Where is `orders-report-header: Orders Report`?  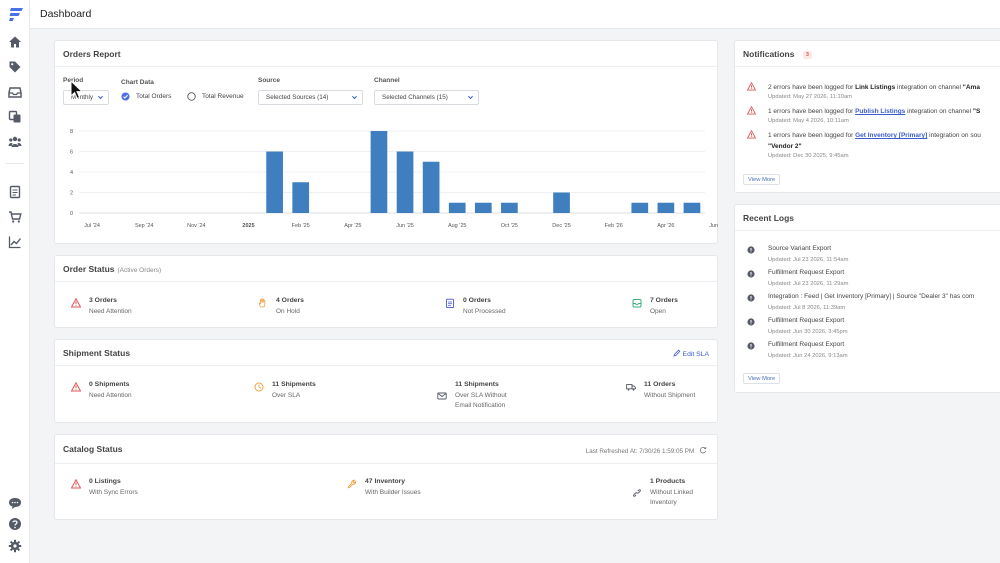
orders-report-header: Orders Report is located at coordinates (386, 54).